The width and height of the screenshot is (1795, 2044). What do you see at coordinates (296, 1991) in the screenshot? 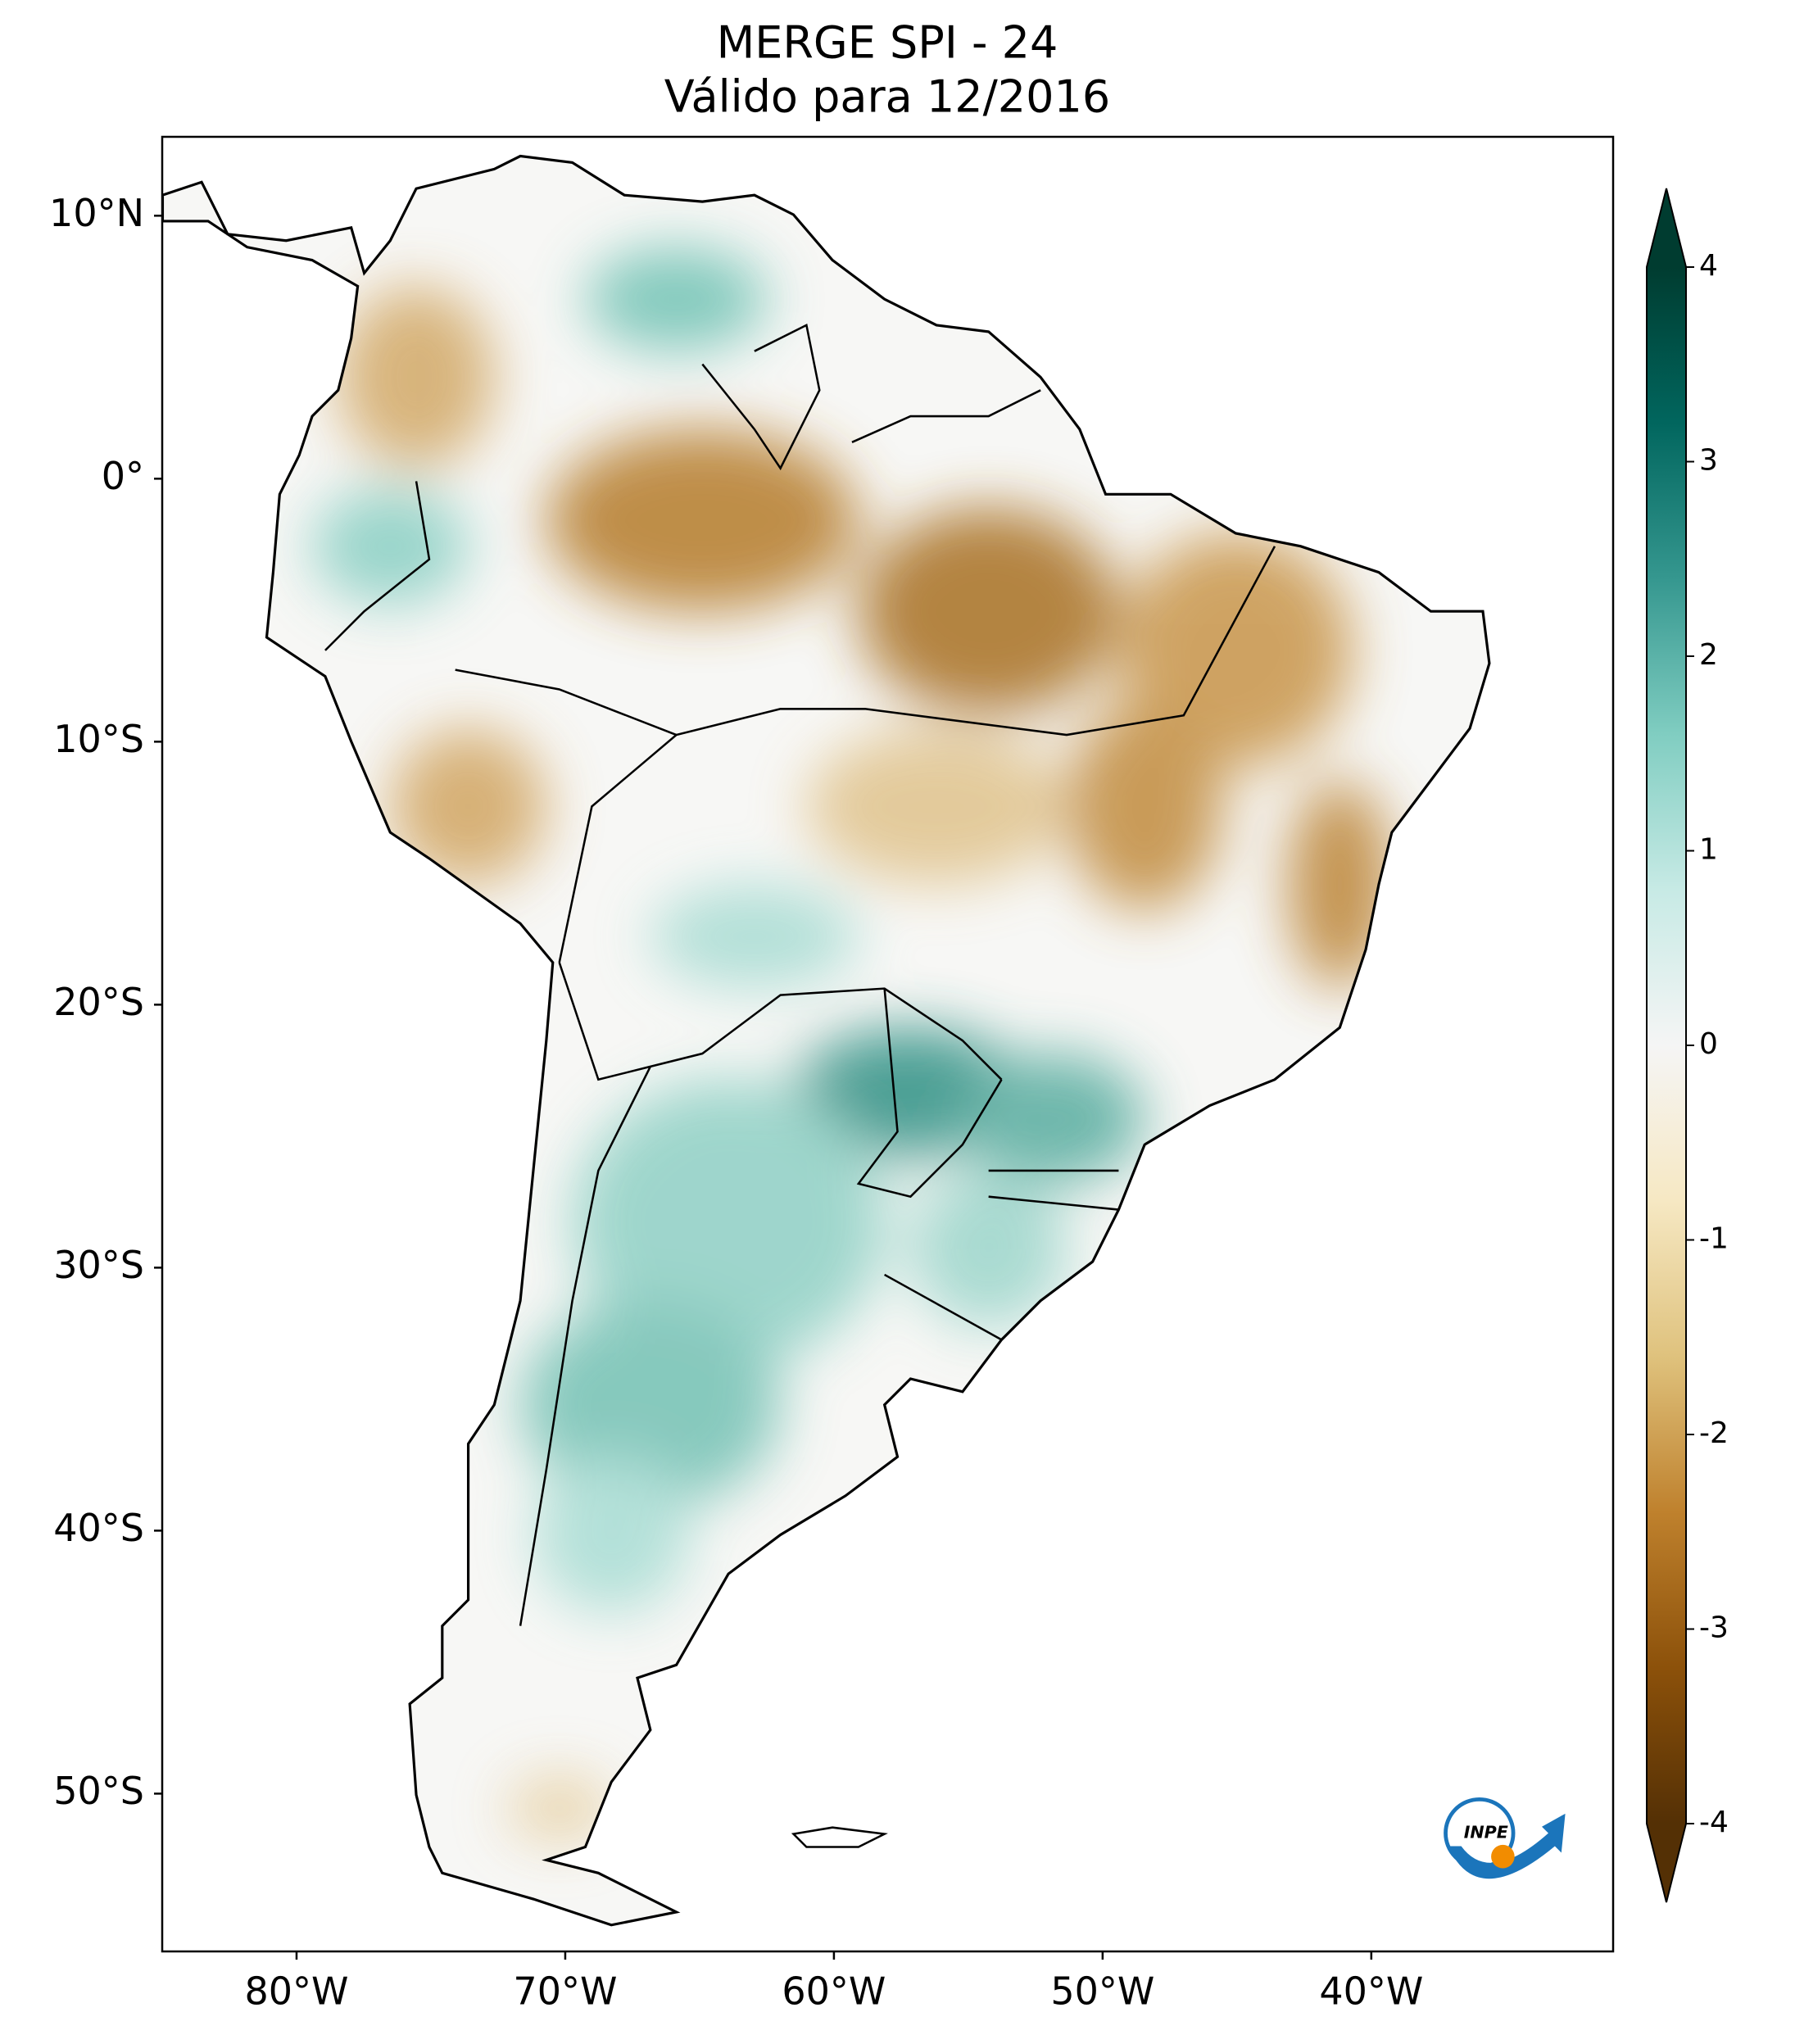
I see `x-tick-label: 80°W` at bounding box center [296, 1991].